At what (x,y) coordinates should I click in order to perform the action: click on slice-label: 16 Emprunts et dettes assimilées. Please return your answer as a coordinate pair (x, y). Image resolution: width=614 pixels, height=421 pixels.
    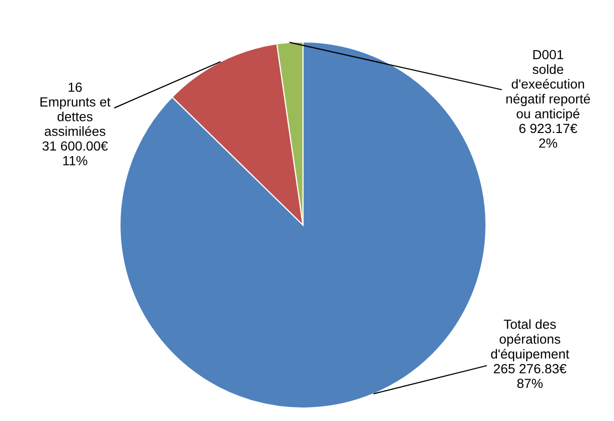
    Looking at the image, I should click on (75, 109).